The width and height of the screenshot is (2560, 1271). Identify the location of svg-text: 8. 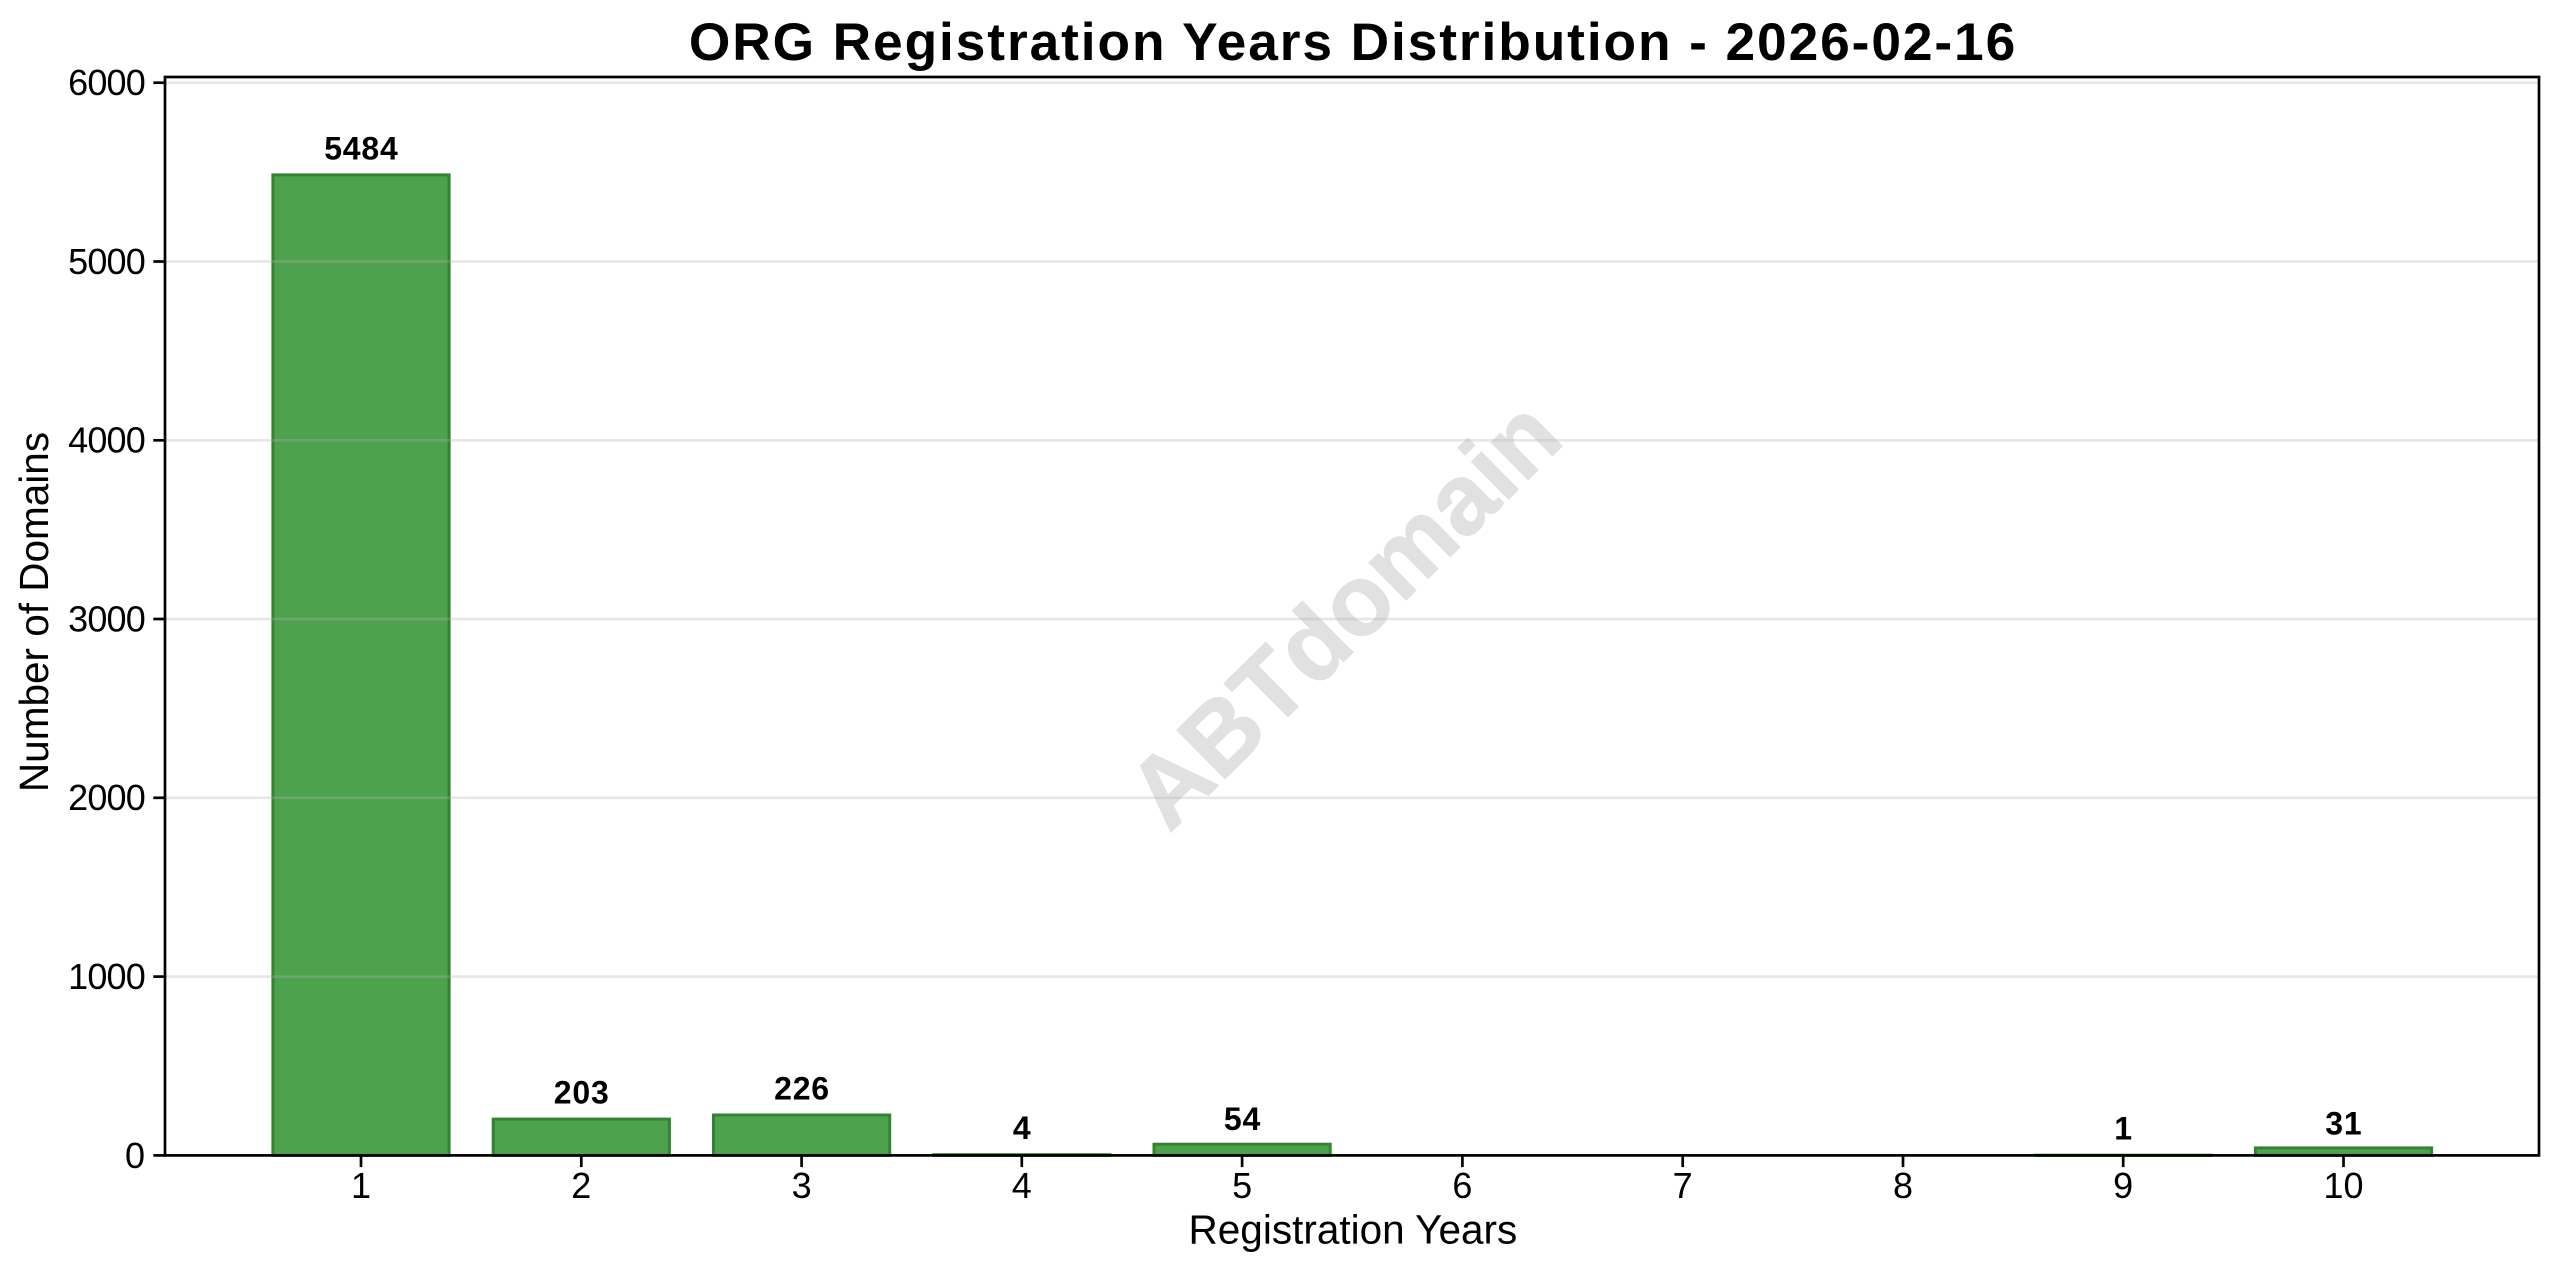
(1903, 1185).